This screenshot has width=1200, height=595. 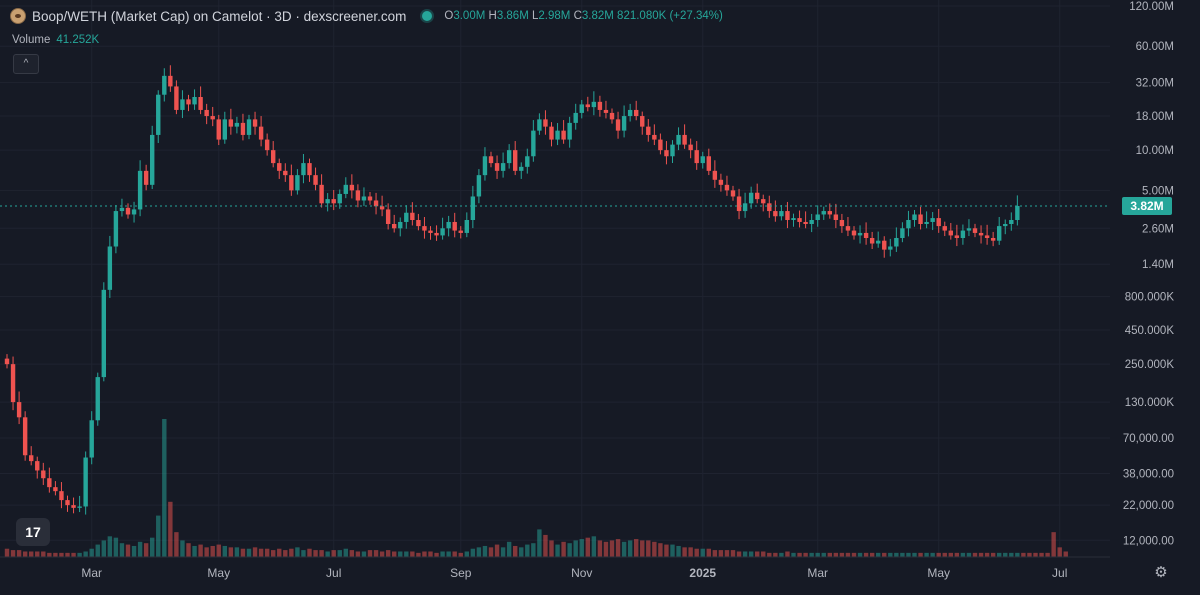 I want to click on high-key: H, so click(x=492, y=16).